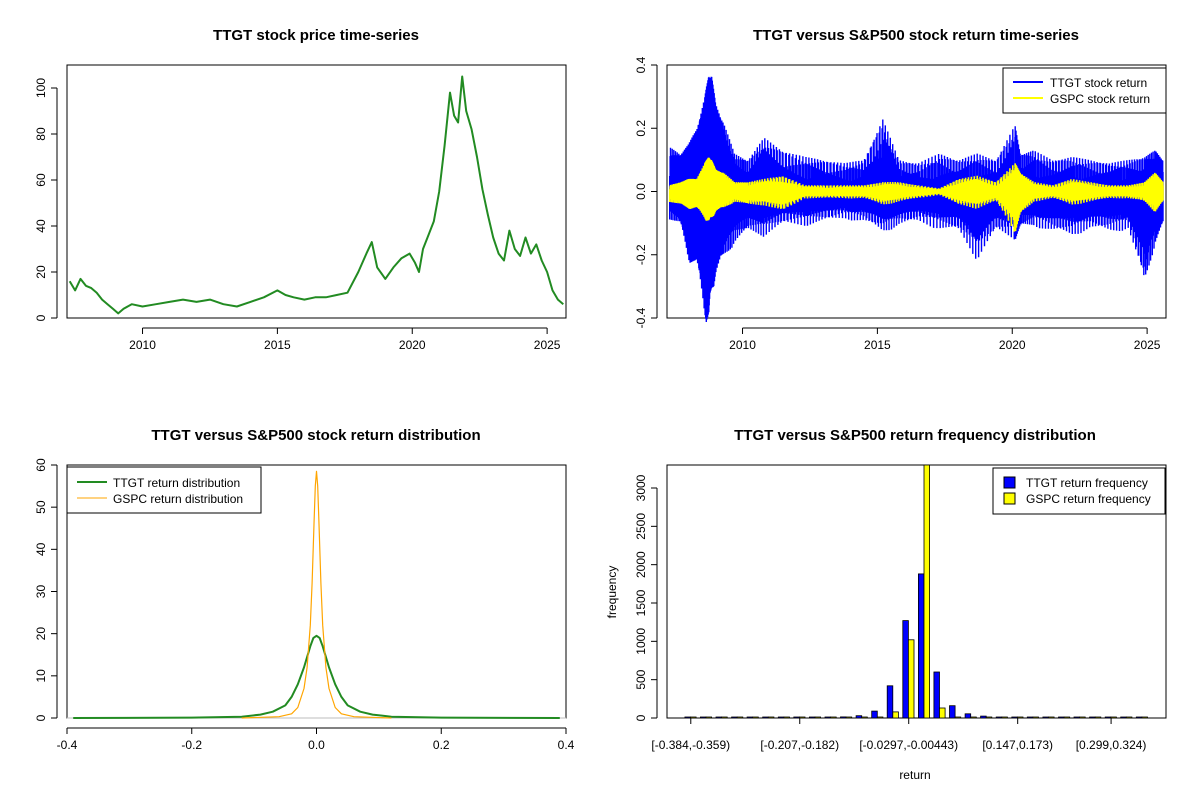 Image resolution: width=1200 pixels, height=805 pixels. Describe the element at coordinates (41, 634) in the screenshot. I see `return-dist-y-tick-label: 20` at that location.